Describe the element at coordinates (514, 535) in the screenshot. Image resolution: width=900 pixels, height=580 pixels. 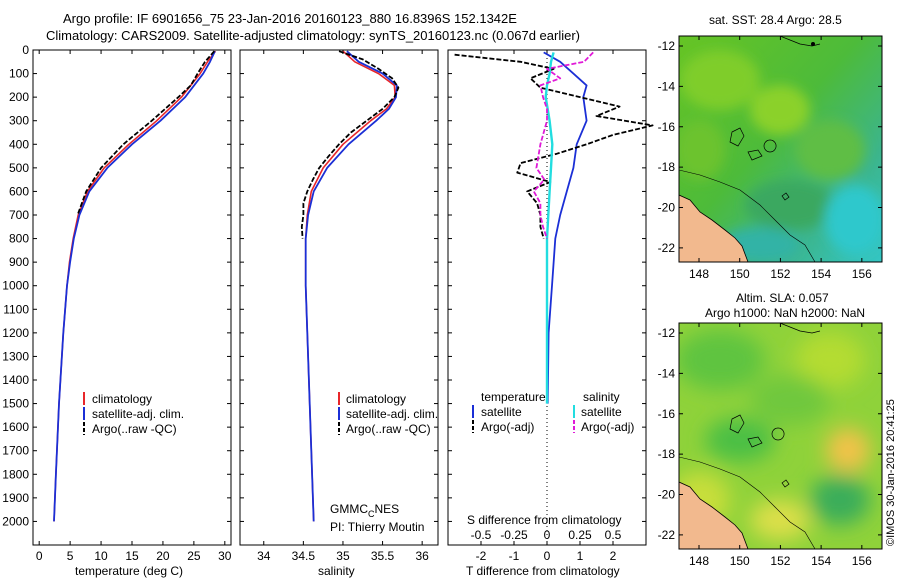
I see `x2-tick-label: -0.25` at that location.